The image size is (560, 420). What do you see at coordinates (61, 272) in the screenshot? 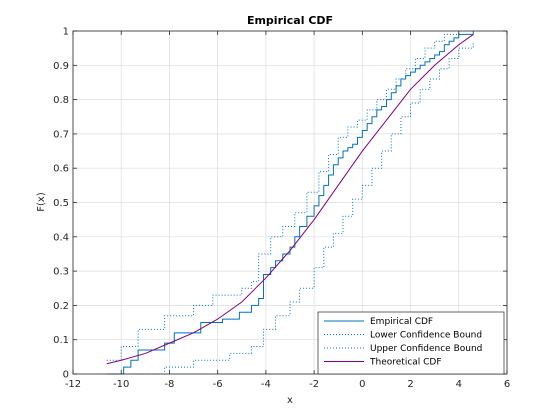
I see `y-tick-label: 0.3` at bounding box center [61, 272].